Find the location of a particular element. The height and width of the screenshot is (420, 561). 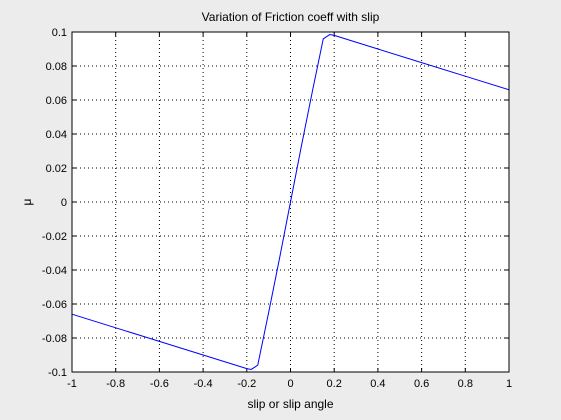

x-tick-label: -0.8 is located at coordinates (115, 384).